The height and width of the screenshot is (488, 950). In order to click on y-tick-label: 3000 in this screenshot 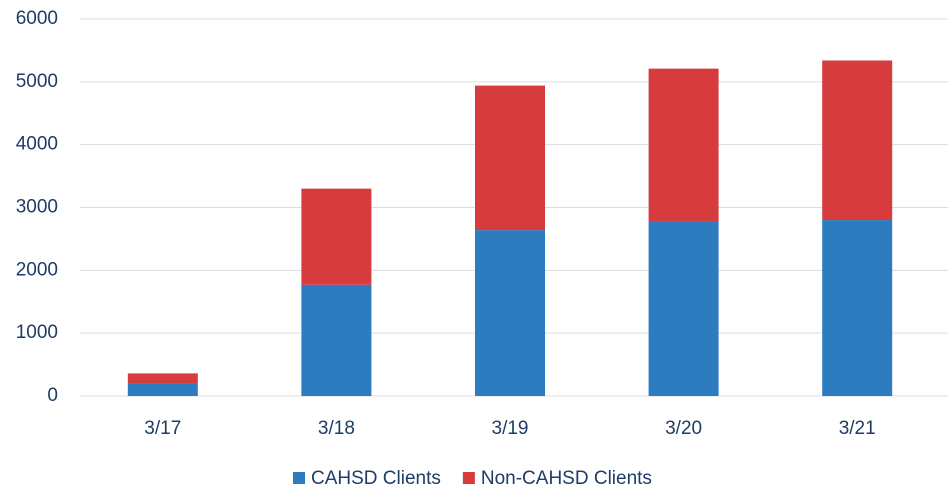, I will do `click(37, 207)`.